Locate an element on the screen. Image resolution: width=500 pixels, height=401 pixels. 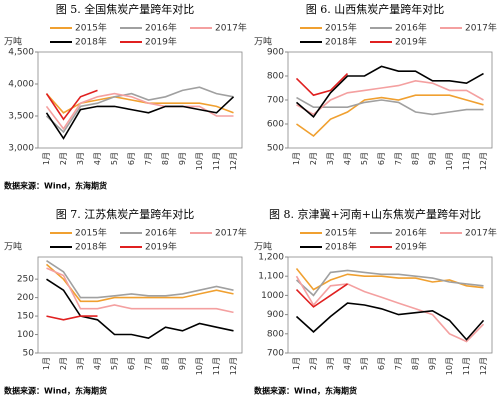
y-tick-label: 4,000 is located at coordinates (21, 85).